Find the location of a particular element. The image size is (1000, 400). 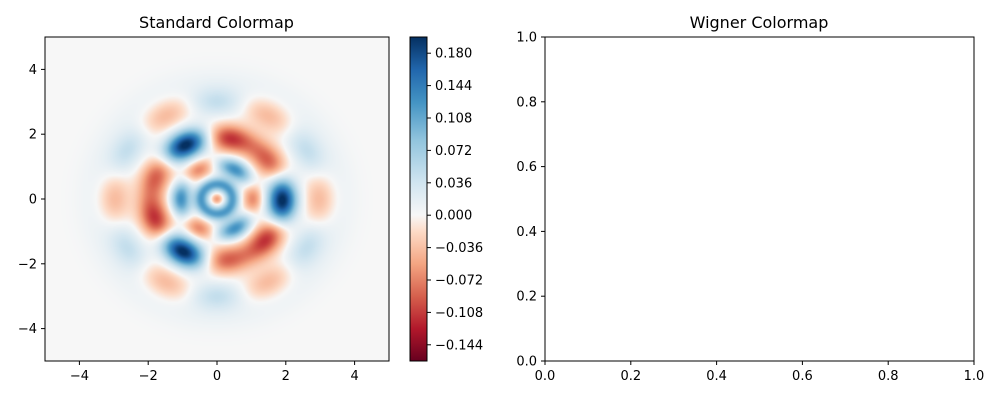

y-axis: 0.0 0.2 0.4 0.6 0.8 1.0 is located at coordinates (530, 200).